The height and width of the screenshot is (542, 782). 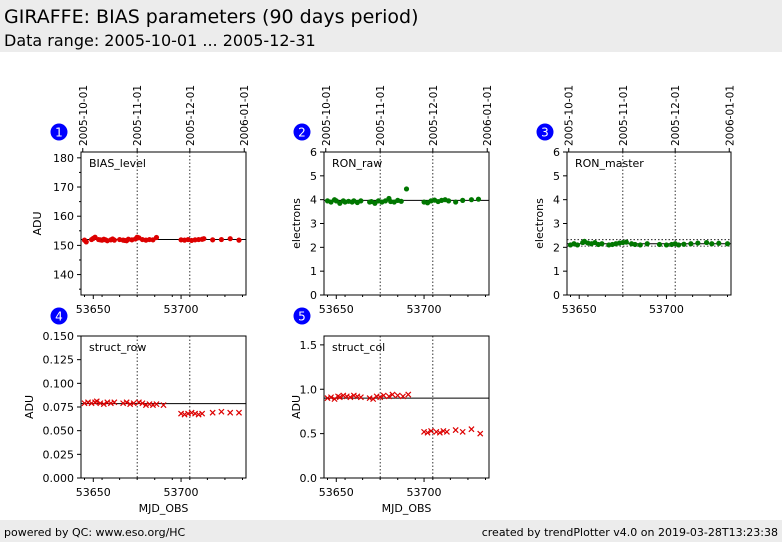 What do you see at coordinates (357, 163) in the screenshot?
I see `panel-annotation: RON_raw` at bounding box center [357, 163].